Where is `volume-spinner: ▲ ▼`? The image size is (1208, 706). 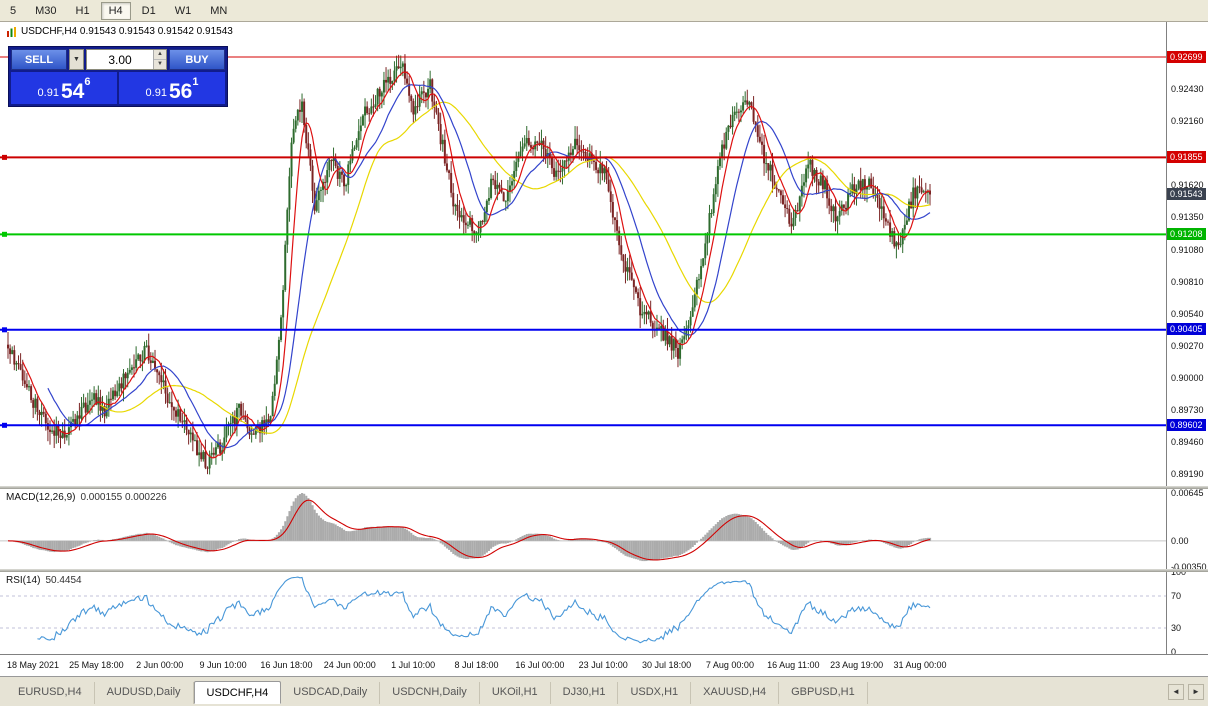
volume-spinner: ▲ ▼ is located at coordinates (159, 59).